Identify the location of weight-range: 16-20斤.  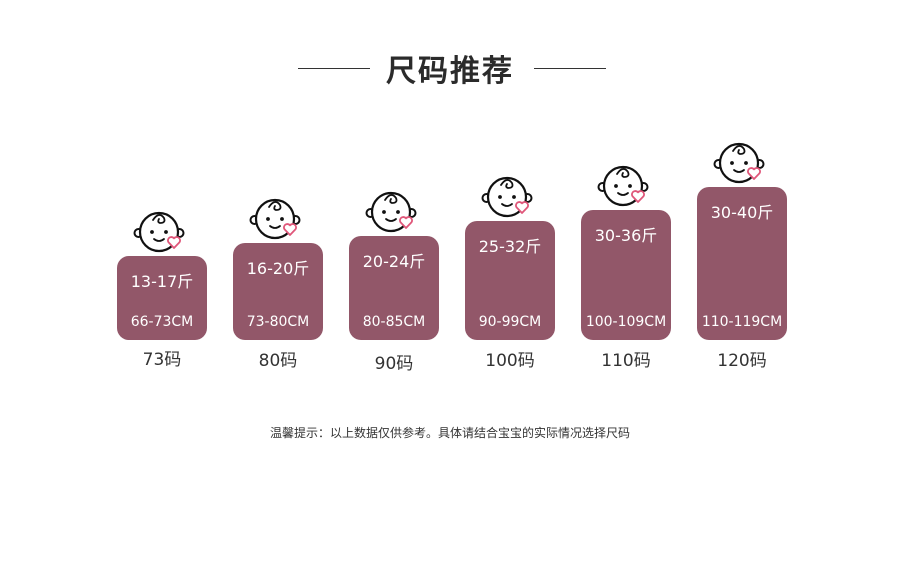
(278, 268).